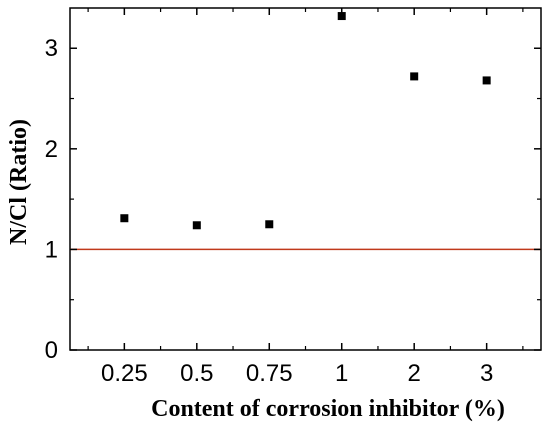  What do you see at coordinates (19, 182) in the screenshot?
I see `y-axis-title: N/Cl (Ratio)` at bounding box center [19, 182].